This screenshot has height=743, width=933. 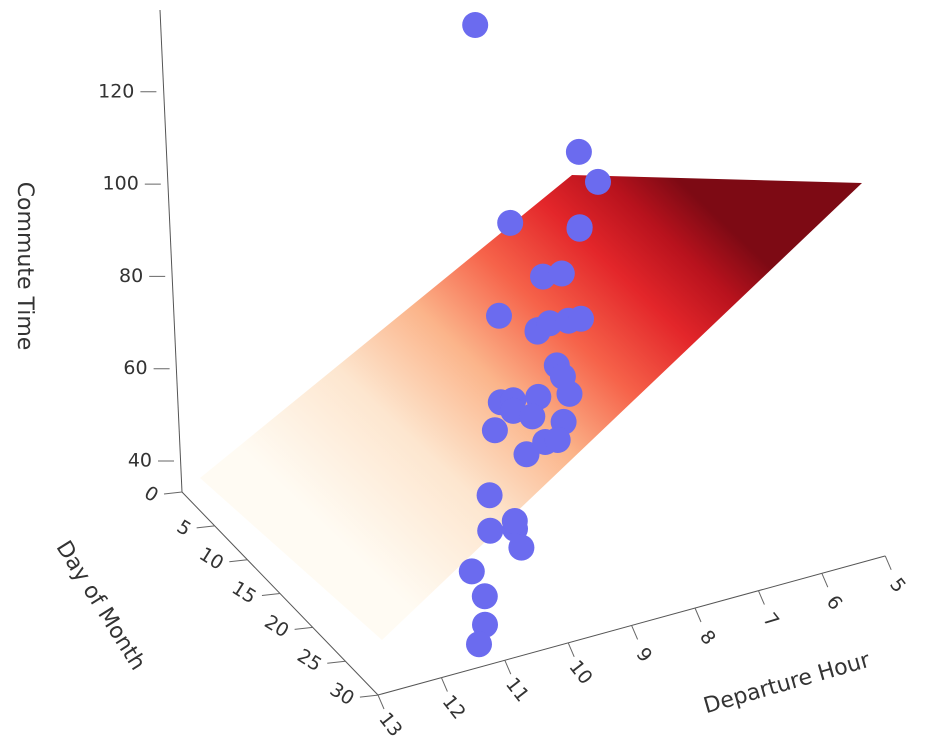 What do you see at coordinates (135, 368) in the screenshot?
I see `z-tick-label: 60` at bounding box center [135, 368].